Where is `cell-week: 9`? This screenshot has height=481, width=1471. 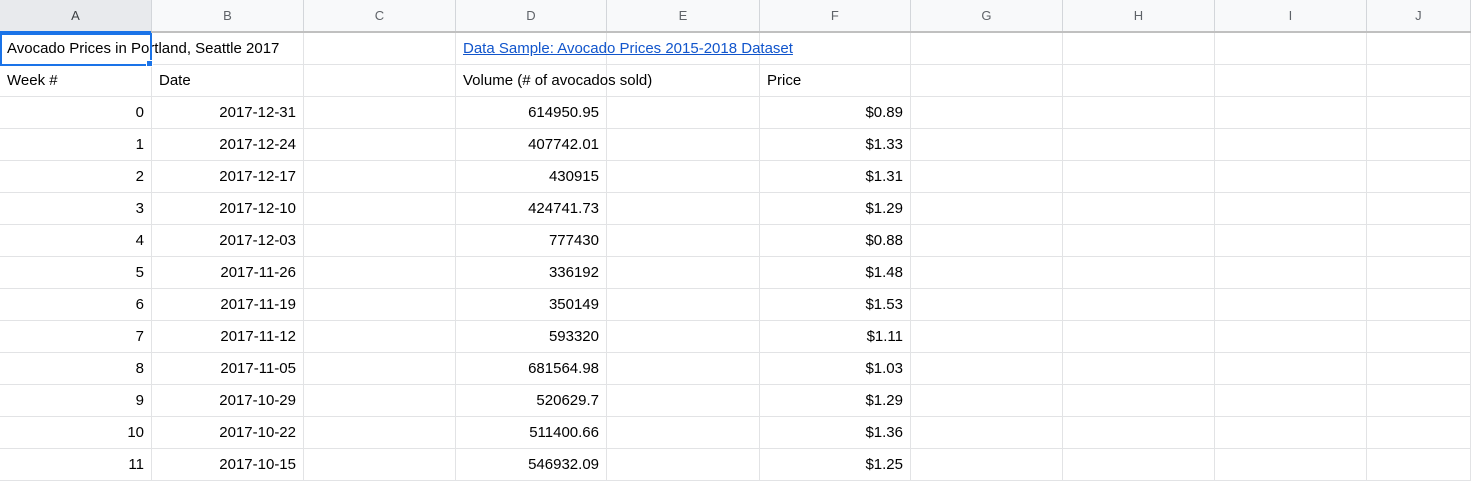 cell-week: 9 is located at coordinates (76, 400).